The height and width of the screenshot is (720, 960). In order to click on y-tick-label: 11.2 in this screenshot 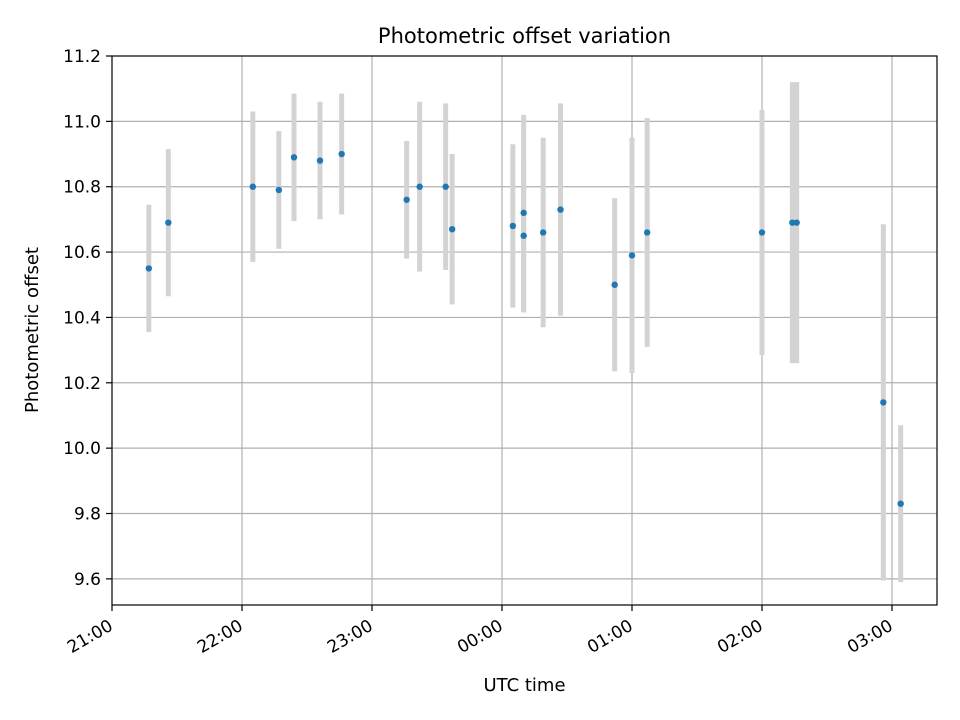, I will do `click(82, 57)`.